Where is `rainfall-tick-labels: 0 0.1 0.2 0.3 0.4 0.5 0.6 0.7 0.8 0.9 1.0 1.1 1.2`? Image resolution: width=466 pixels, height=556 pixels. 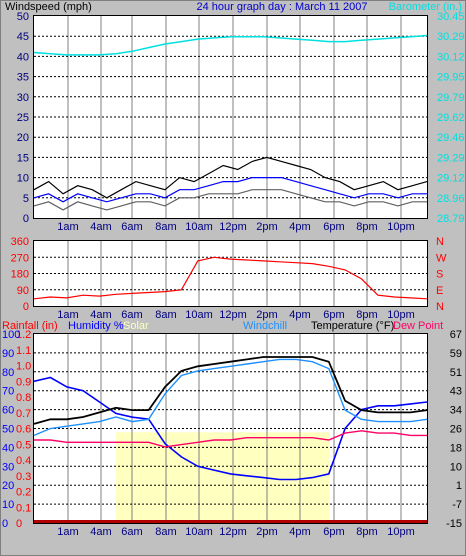 rainfall-tick-labels: 0 0.1 0.2 0.3 0.4 0.5 0.6 0.7 0.8 0.9 1.0 1.1 1.2 is located at coordinates (23, 429).